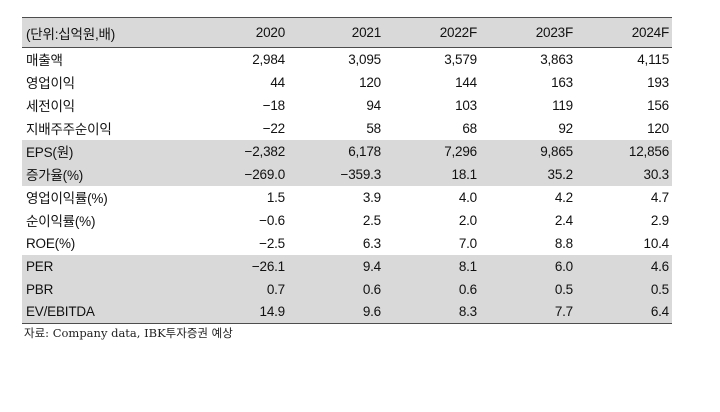  Describe the element at coordinates (107, 32) in the screenshot. I see `unit-label: (단위:십억원,배)` at that location.